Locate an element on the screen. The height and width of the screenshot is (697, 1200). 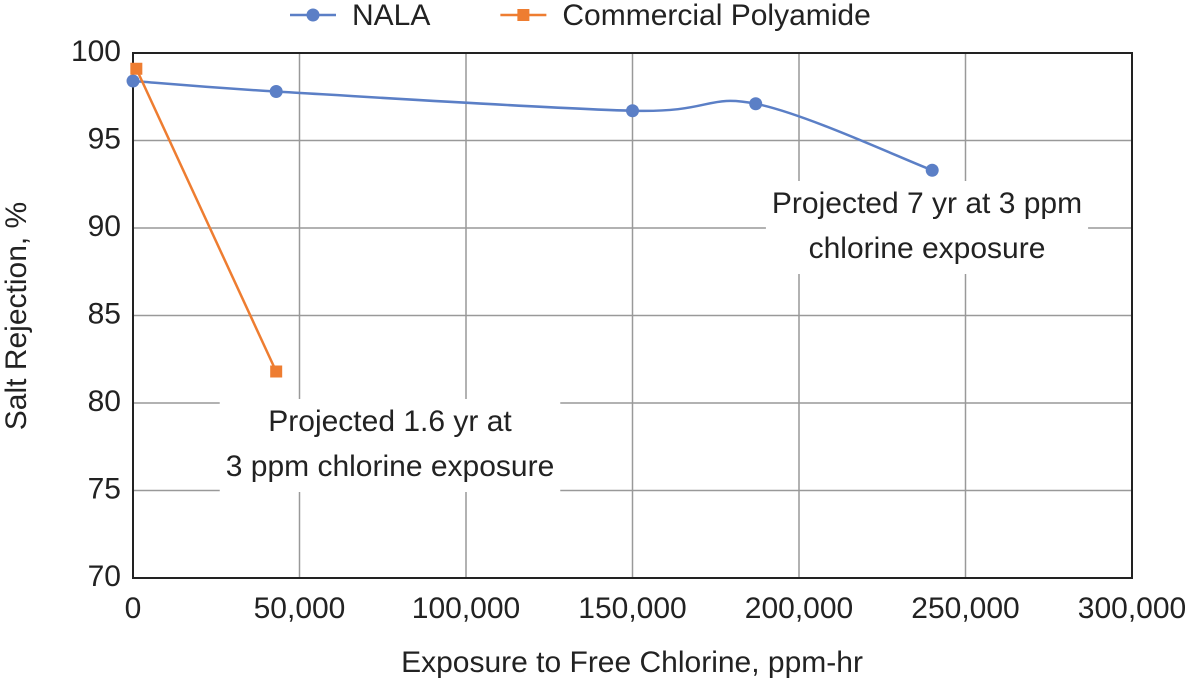
y-tick-label: 75 is located at coordinates (104, 488).